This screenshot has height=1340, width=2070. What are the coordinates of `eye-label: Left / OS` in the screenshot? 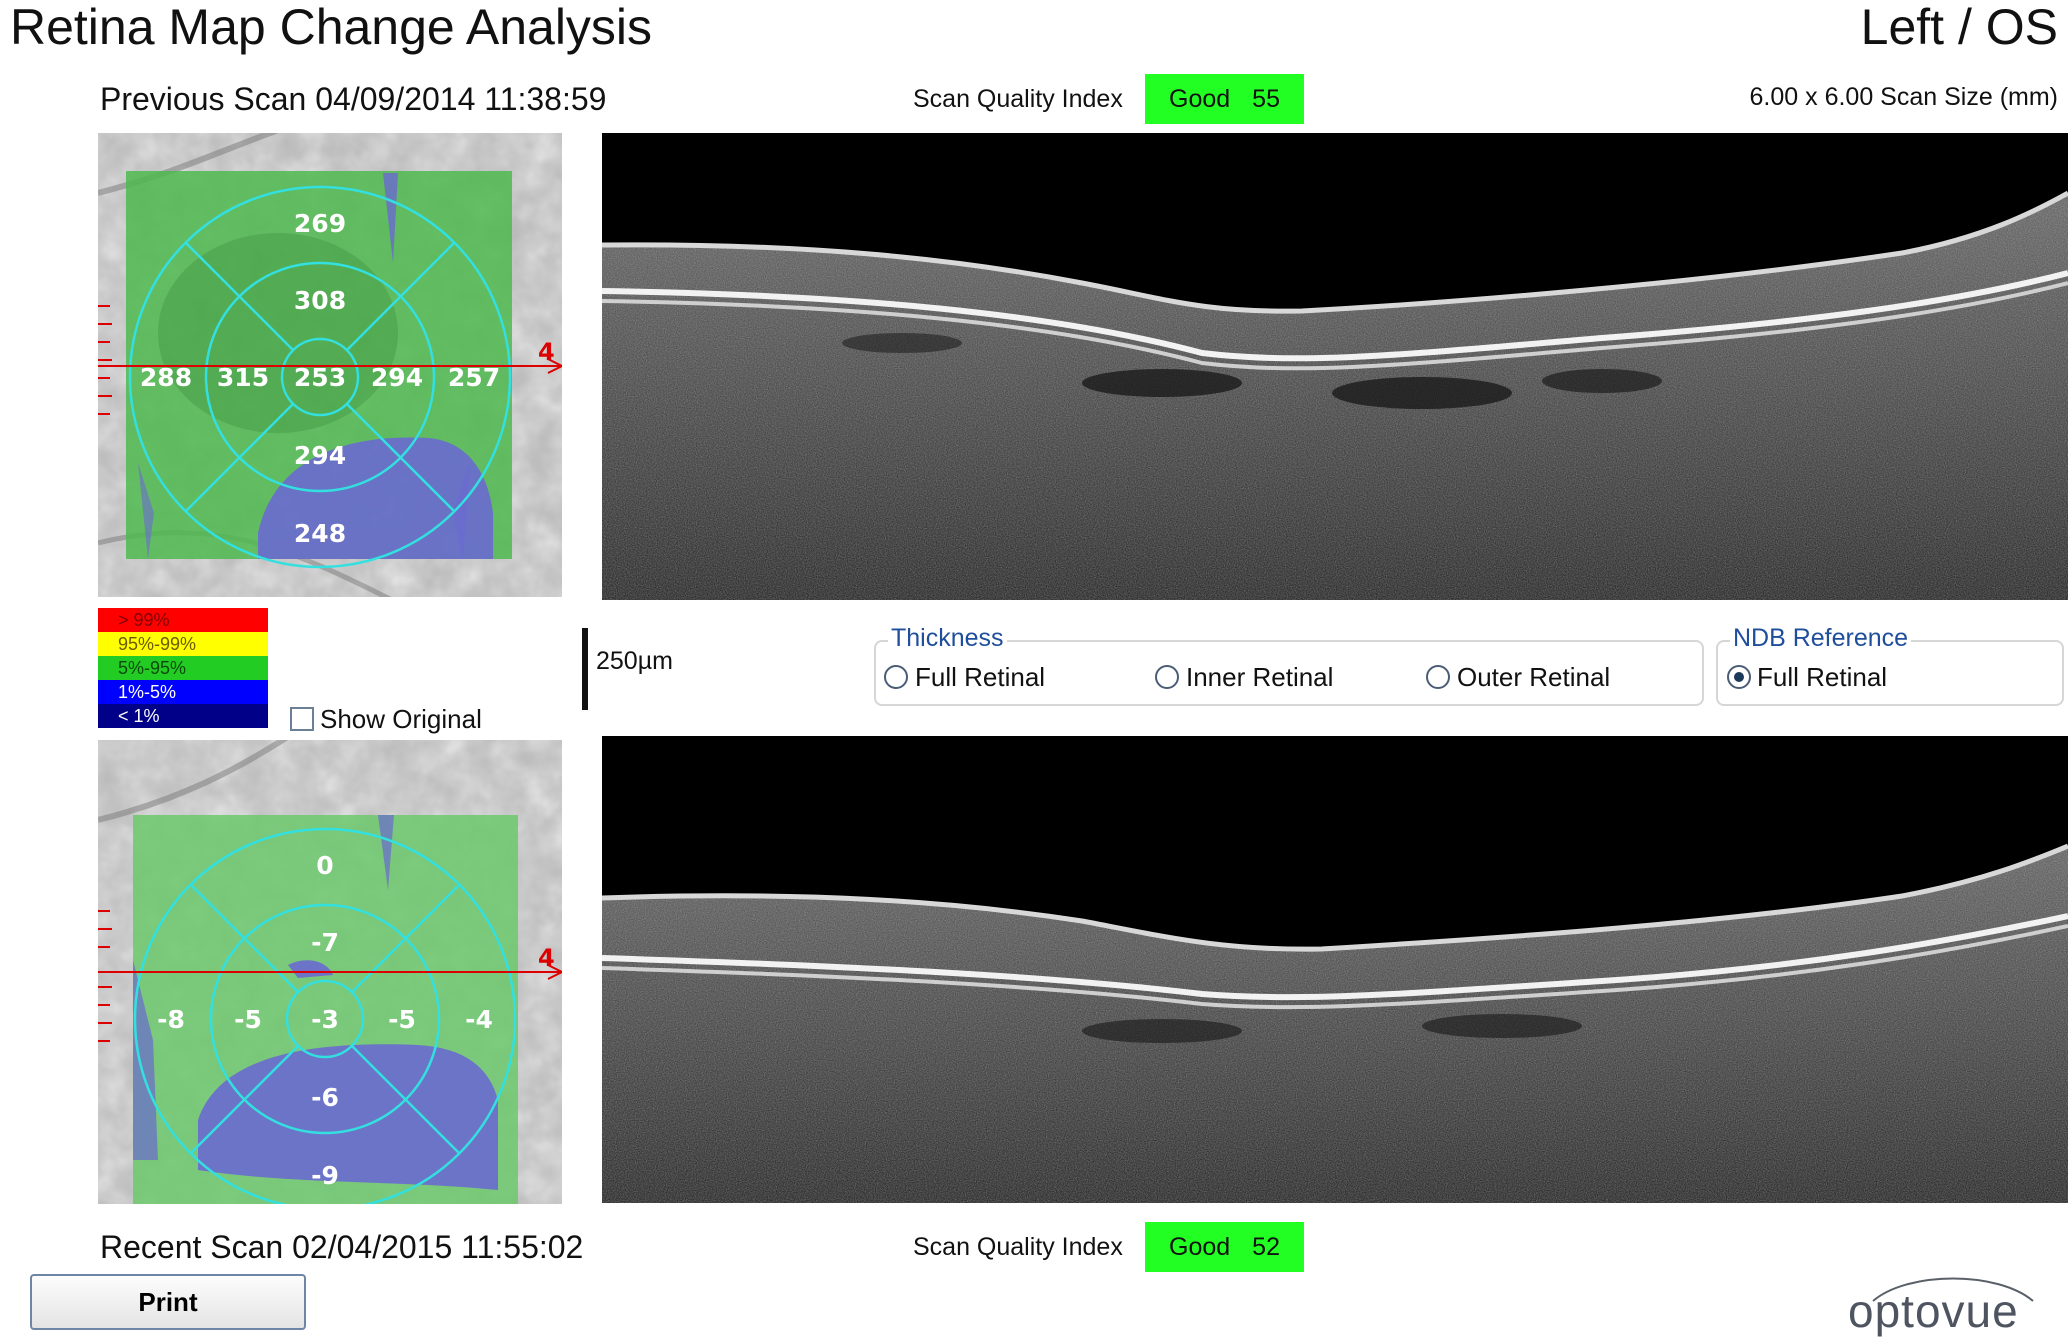 It's located at (1959, 27).